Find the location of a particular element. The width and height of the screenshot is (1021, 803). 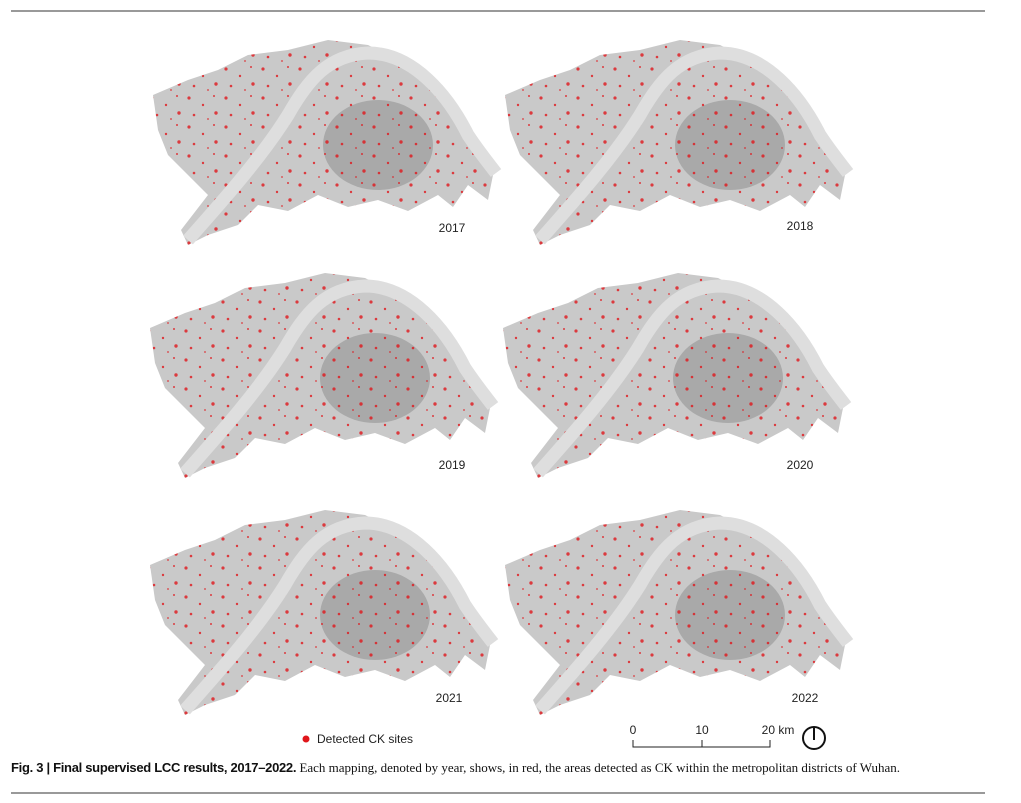

scale-label: 20 km is located at coordinates (778, 730).